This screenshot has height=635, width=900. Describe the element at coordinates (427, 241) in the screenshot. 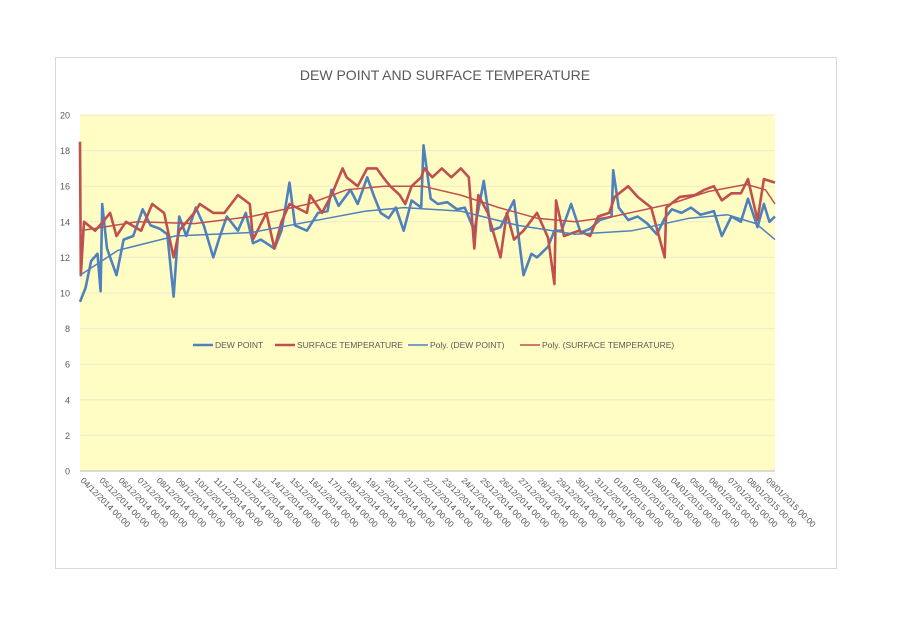

I see `series-line-poly-dew-point` at that location.